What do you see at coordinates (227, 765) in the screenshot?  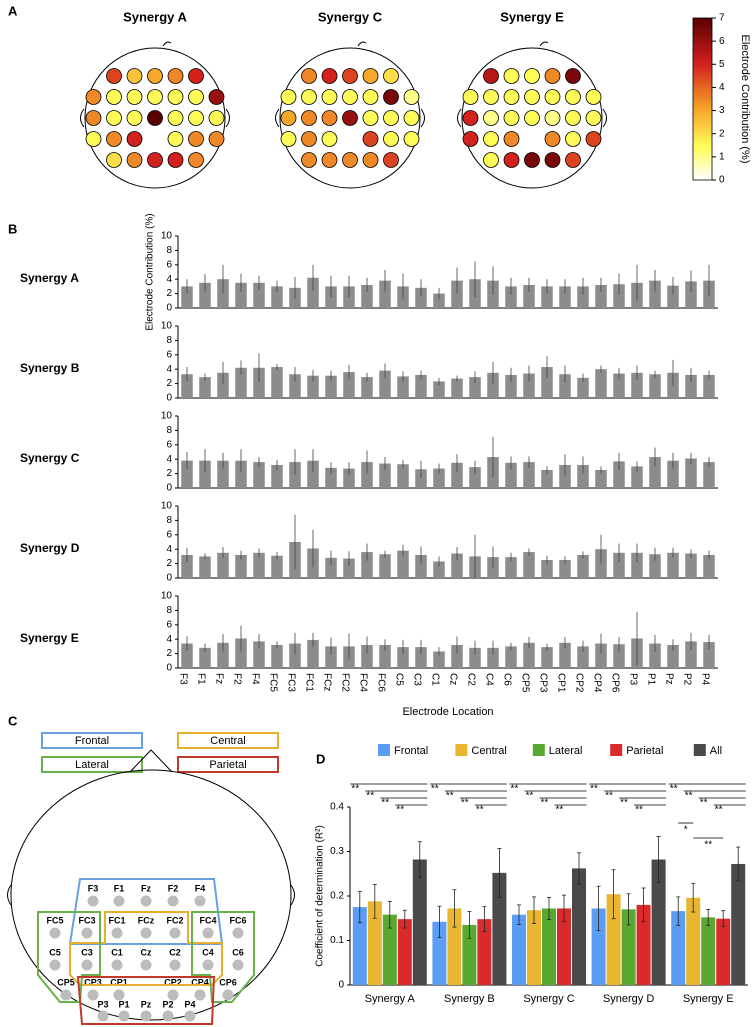 I see `legend-label: Parietal` at bounding box center [227, 765].